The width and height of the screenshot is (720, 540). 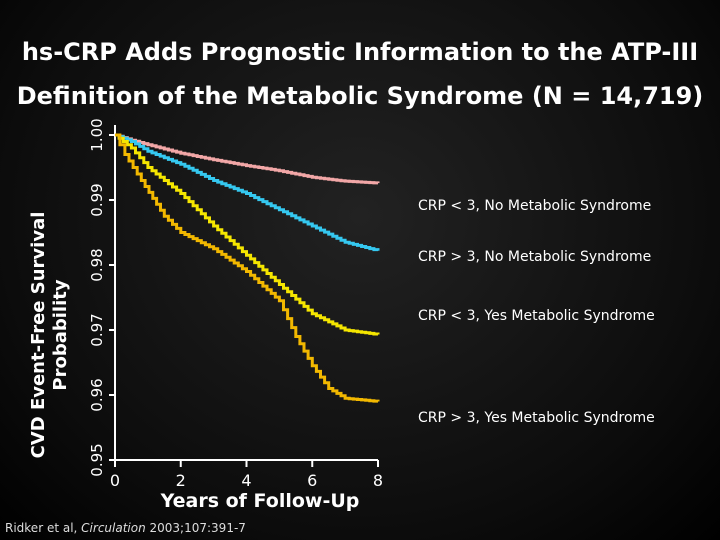 I want to click on x-tick-label: 2, so click(x=181, y=480).